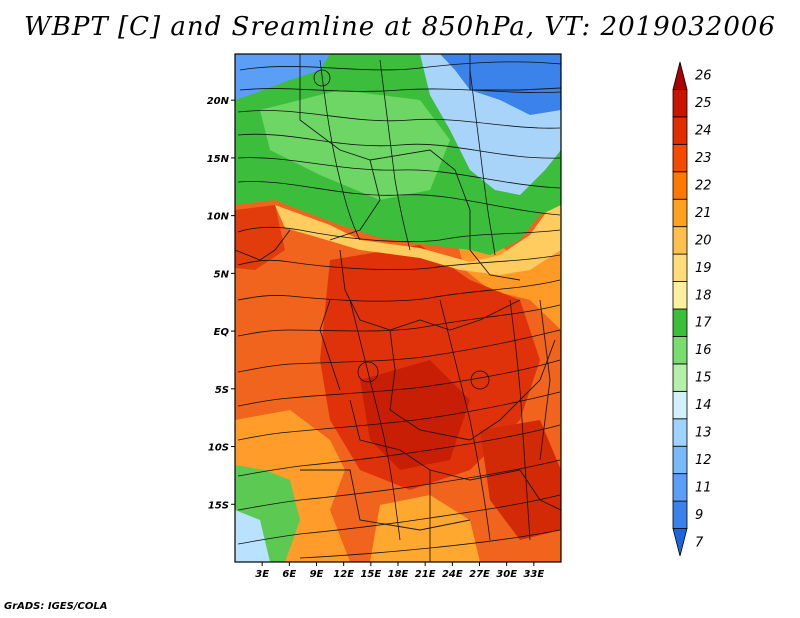 This screenshot has width=800, height=618. I want to click on lon-tick-label: 12E, so click(343, 574).